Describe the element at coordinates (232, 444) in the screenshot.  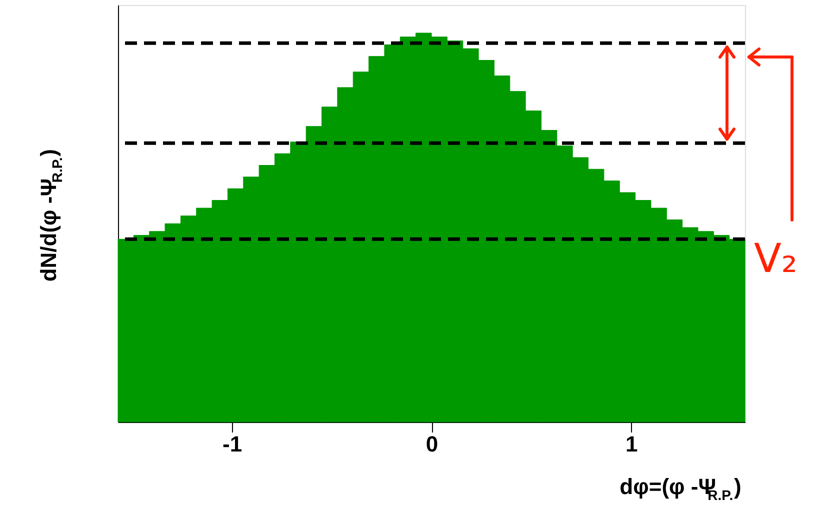
I see `x-tick-label: -1` at that location.